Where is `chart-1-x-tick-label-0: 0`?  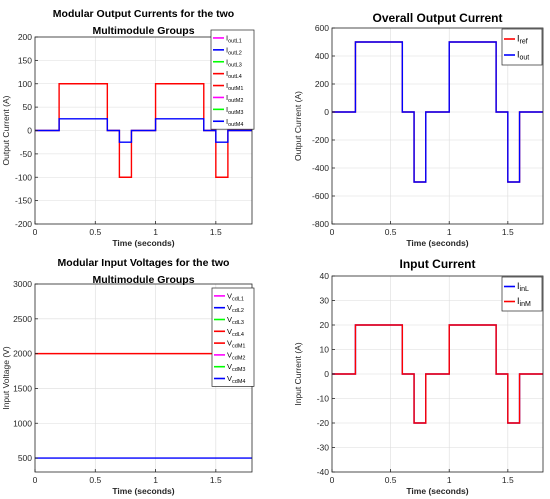
chart-1-x-tick-label-0: 0 is located at coordinates (35, 232).